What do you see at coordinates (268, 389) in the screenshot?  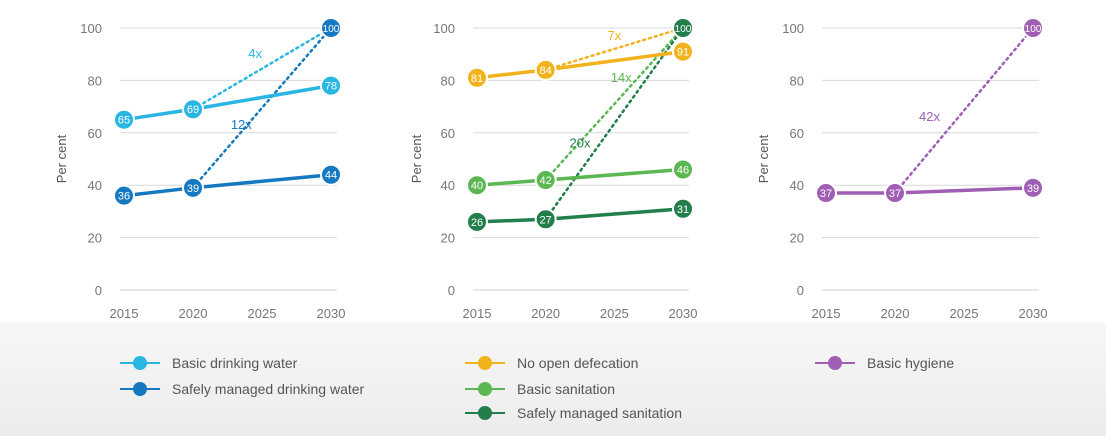 I see `legend-label: Safely managed drinking water` at bounding box center [268, 389].